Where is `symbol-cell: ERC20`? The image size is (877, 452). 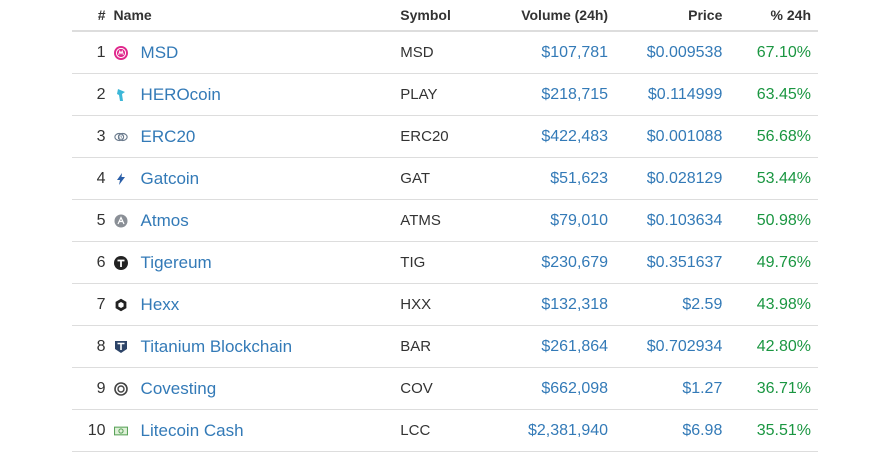
symbol-cell: ERC20 is located at coordinates (452, 136).